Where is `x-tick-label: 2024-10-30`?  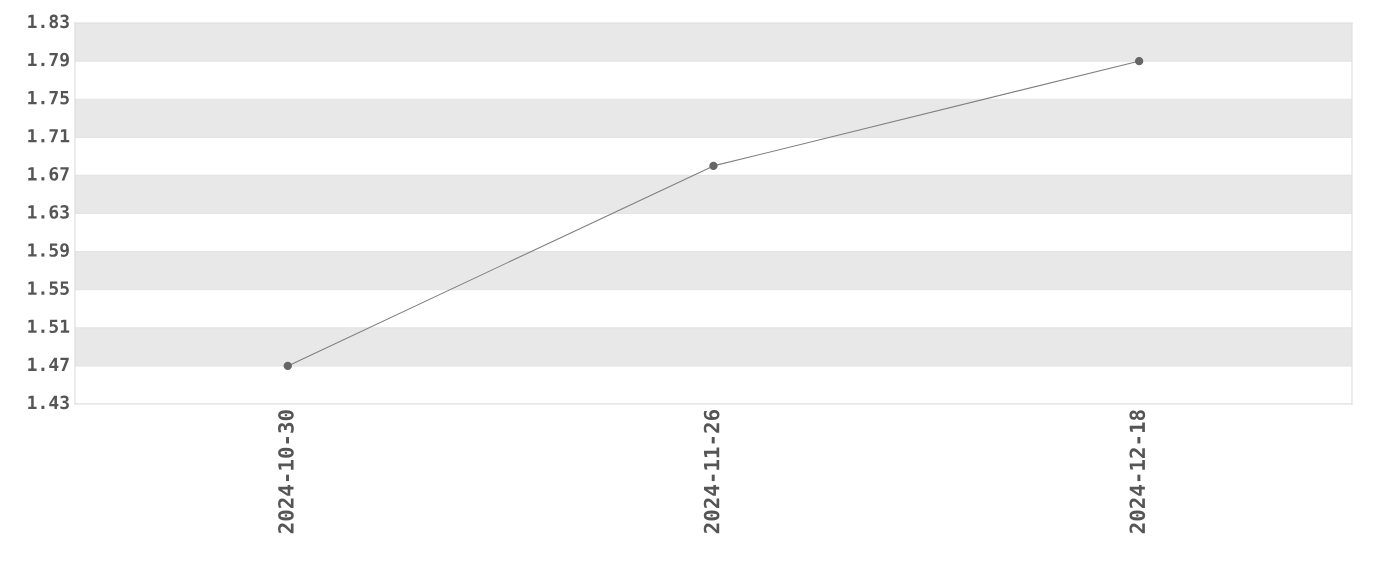 x-tick-label: 2024-10-30 is located at coordinates (286, 472).